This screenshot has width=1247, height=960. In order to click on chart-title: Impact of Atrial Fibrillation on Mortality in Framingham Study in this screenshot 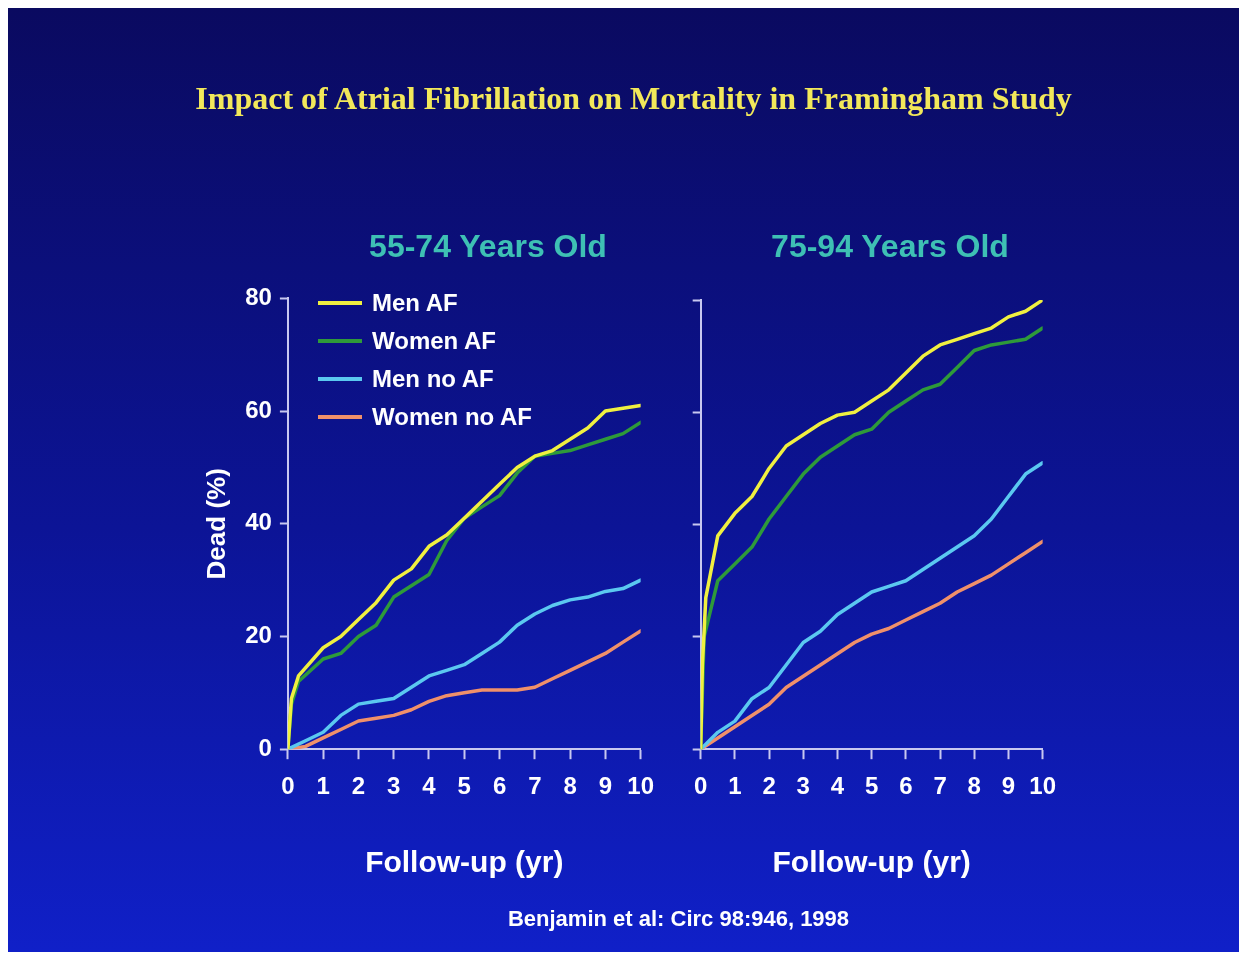, I will do `click(633, 98)`.